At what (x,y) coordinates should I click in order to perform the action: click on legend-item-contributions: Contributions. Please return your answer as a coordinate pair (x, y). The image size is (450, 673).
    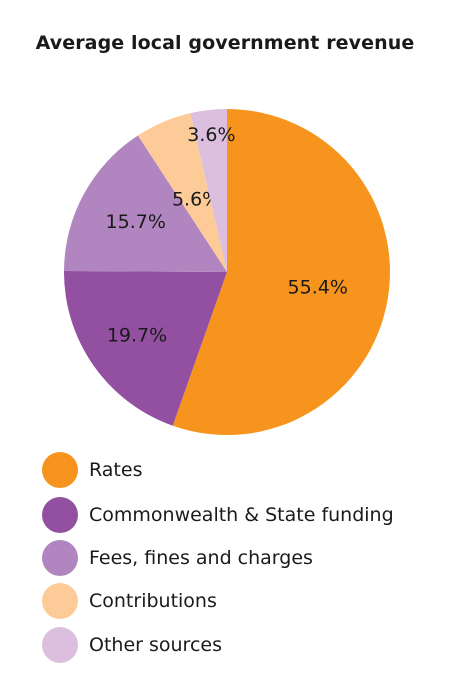
    Looking at the image, I should click on (129, 601).